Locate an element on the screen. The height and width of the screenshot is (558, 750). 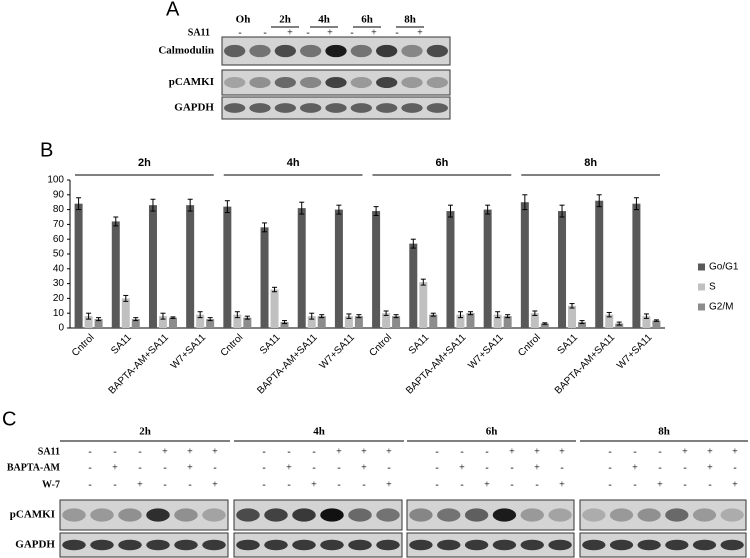
y-tick-label: 90 is located at coordinates (59, 194).